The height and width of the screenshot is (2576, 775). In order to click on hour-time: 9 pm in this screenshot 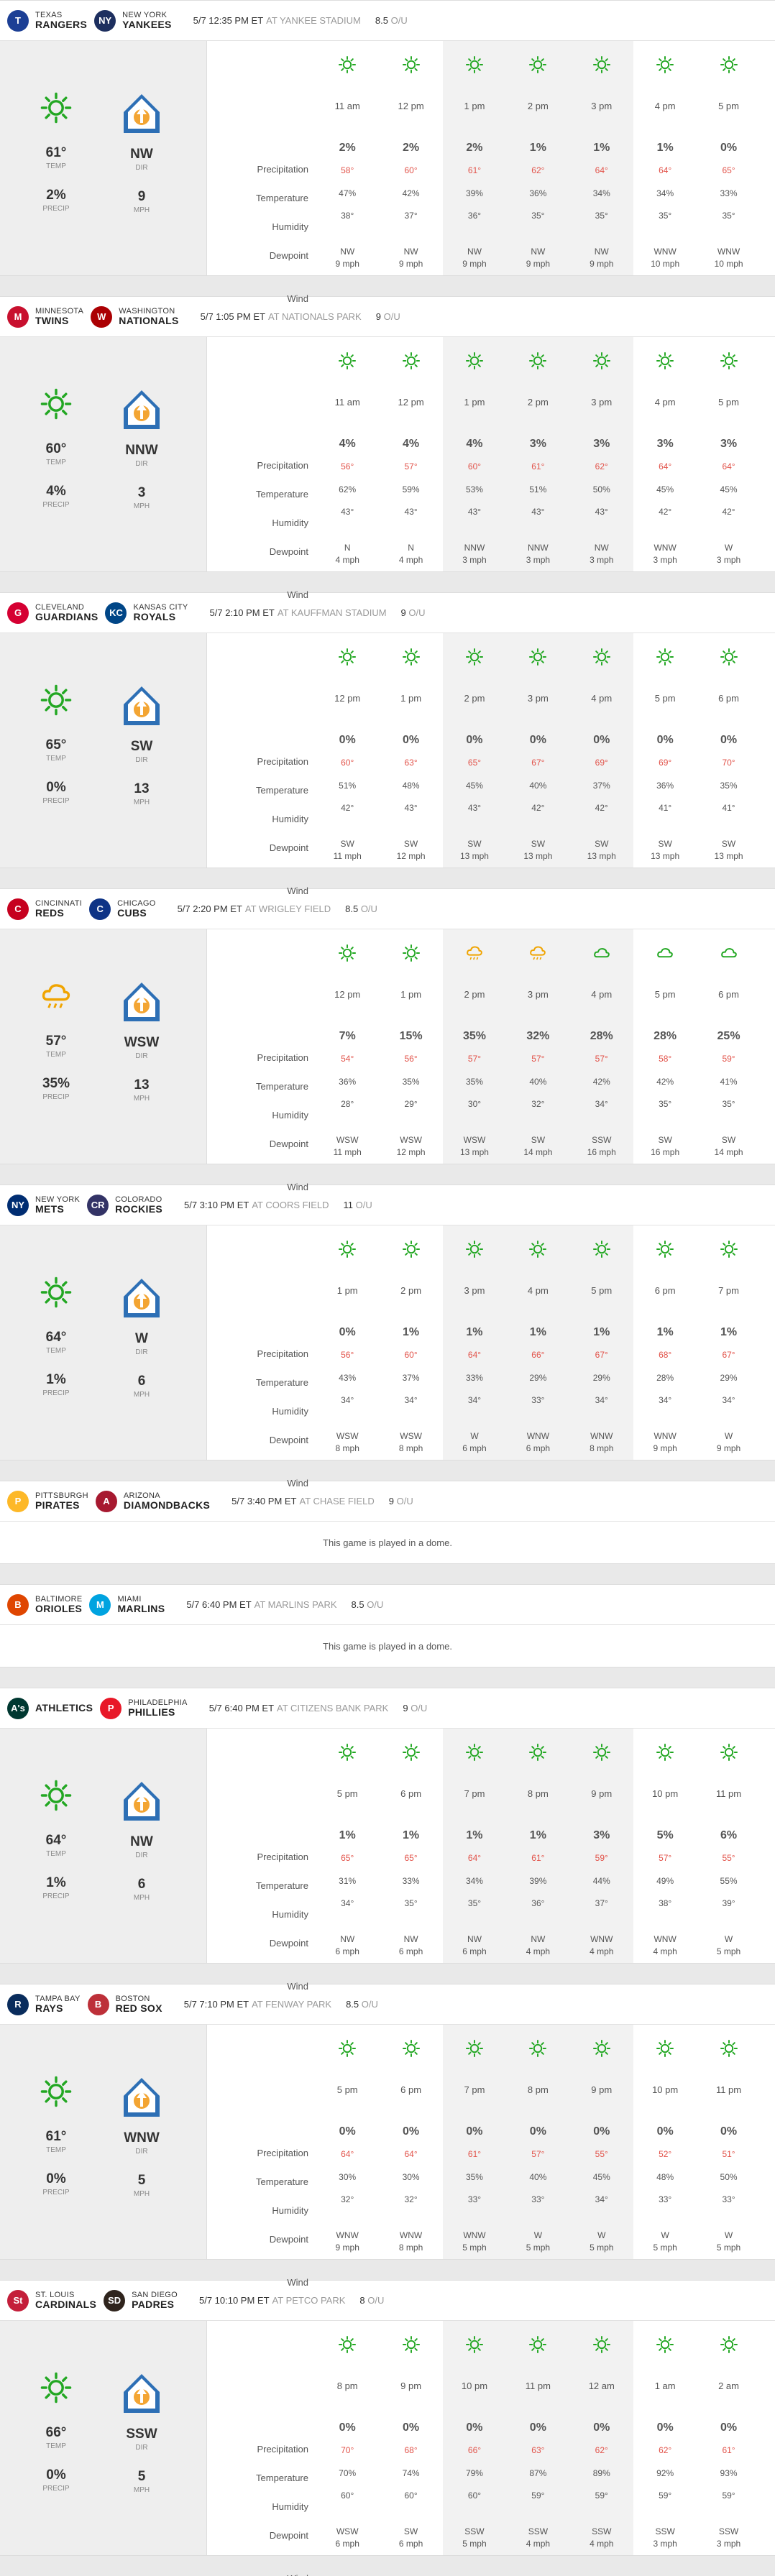, I will do `click(411, 2385)`.